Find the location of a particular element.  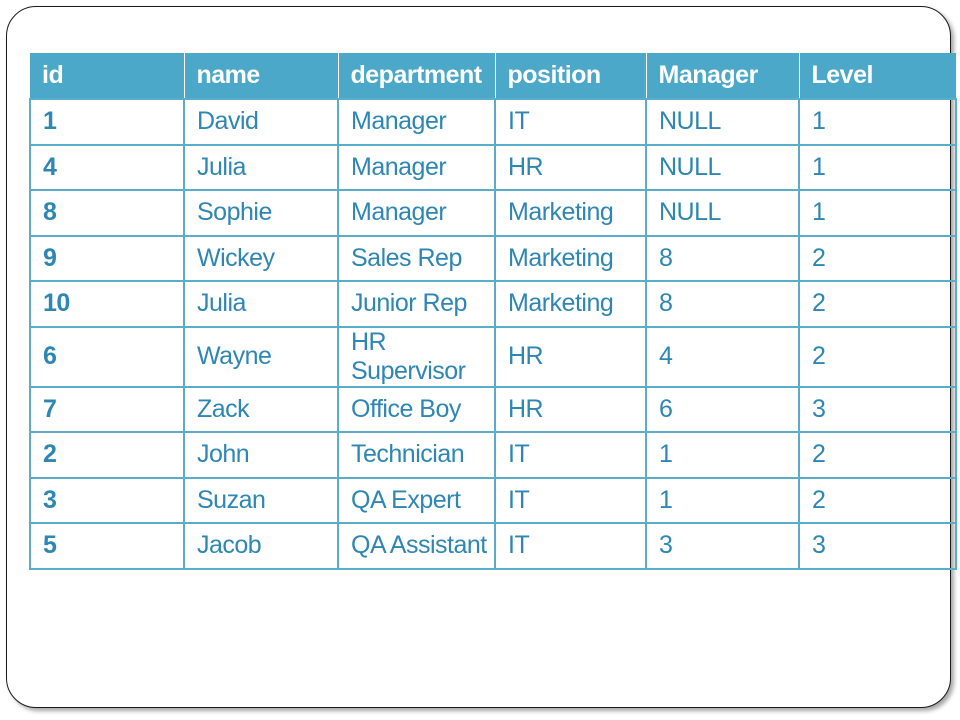

cell-name: Suzan is located at coordinates (261, 500).